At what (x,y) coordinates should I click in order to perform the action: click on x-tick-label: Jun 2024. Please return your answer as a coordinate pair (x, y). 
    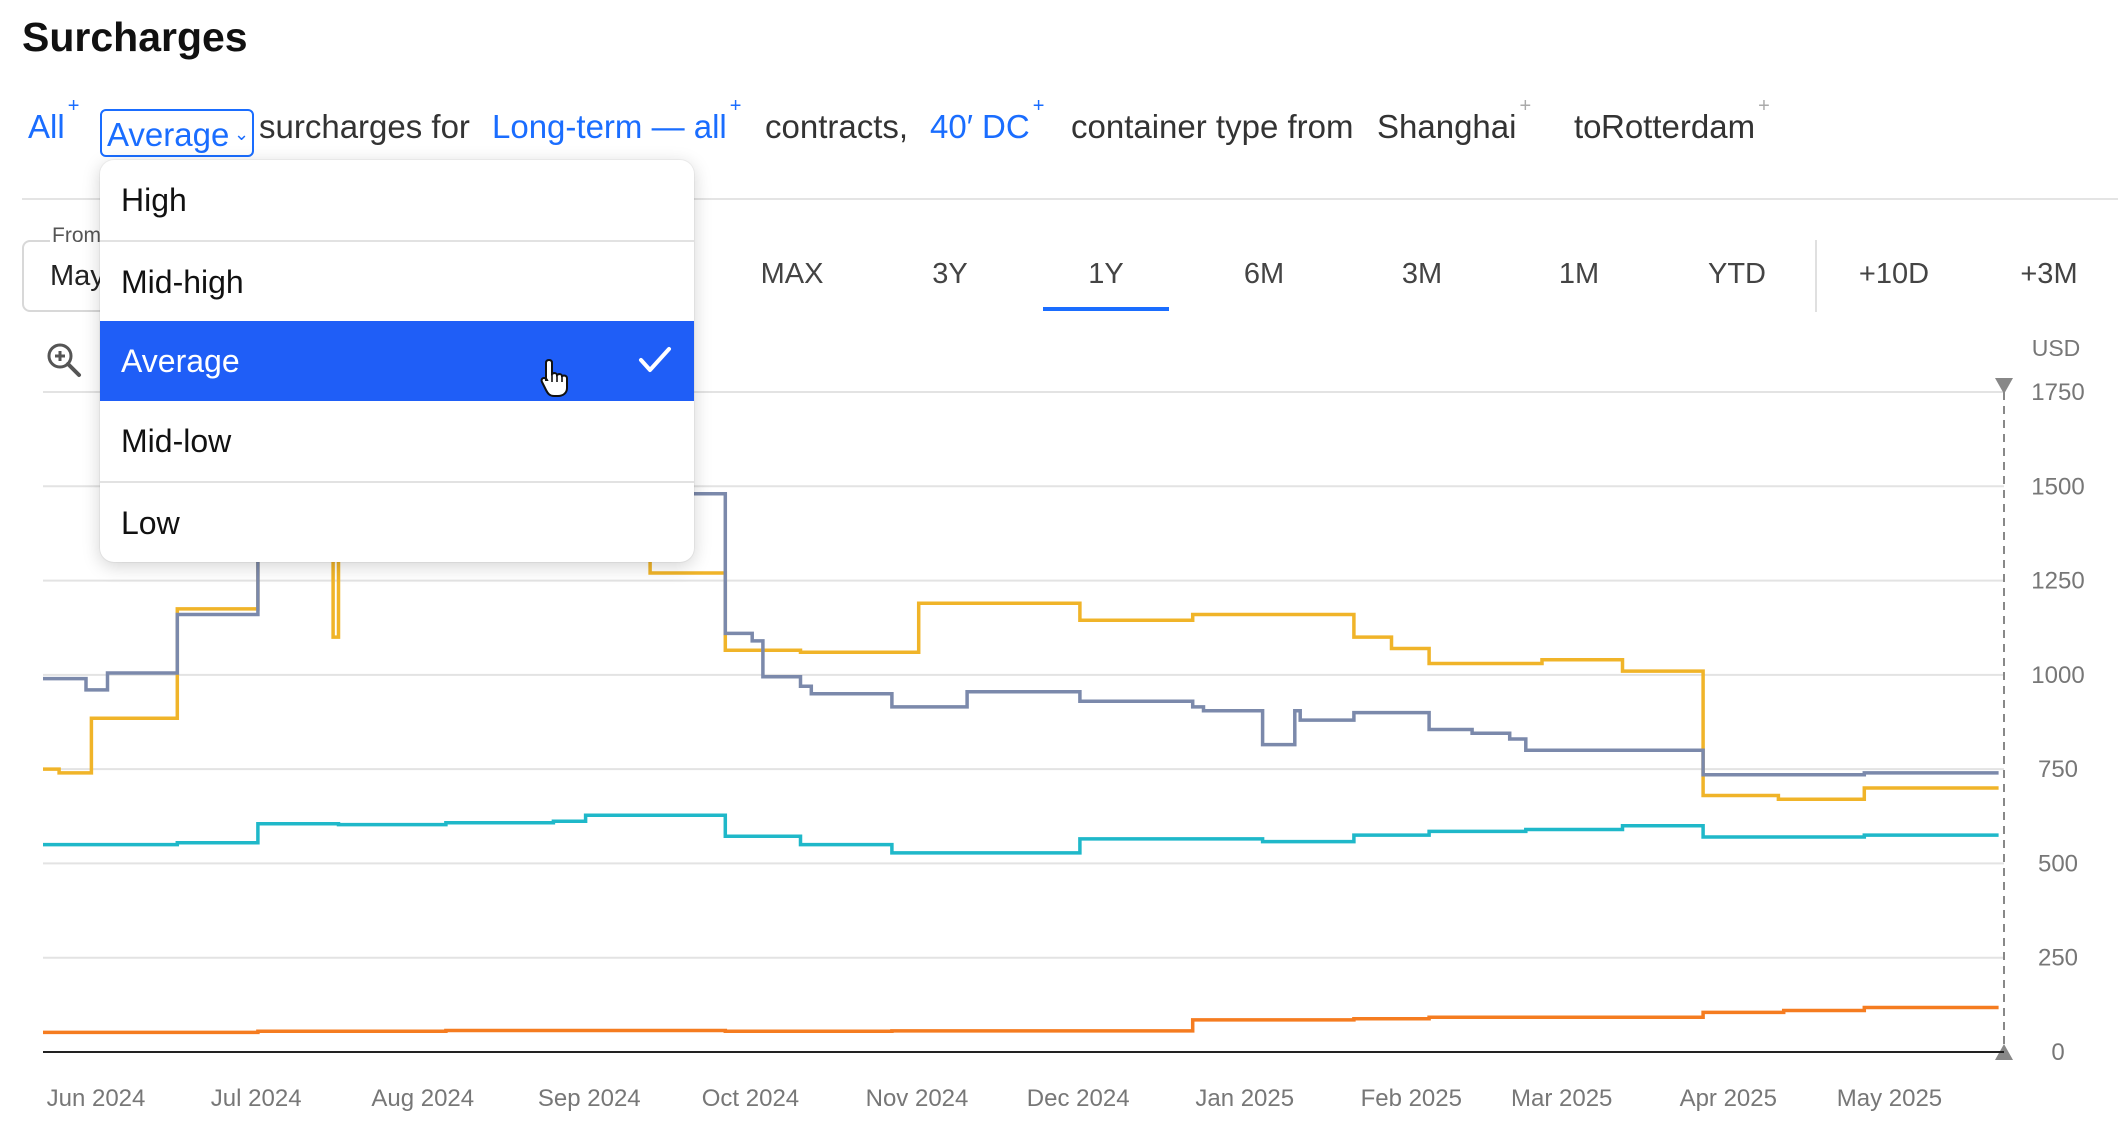
    Looking at the image, I should click on (96, 1098).